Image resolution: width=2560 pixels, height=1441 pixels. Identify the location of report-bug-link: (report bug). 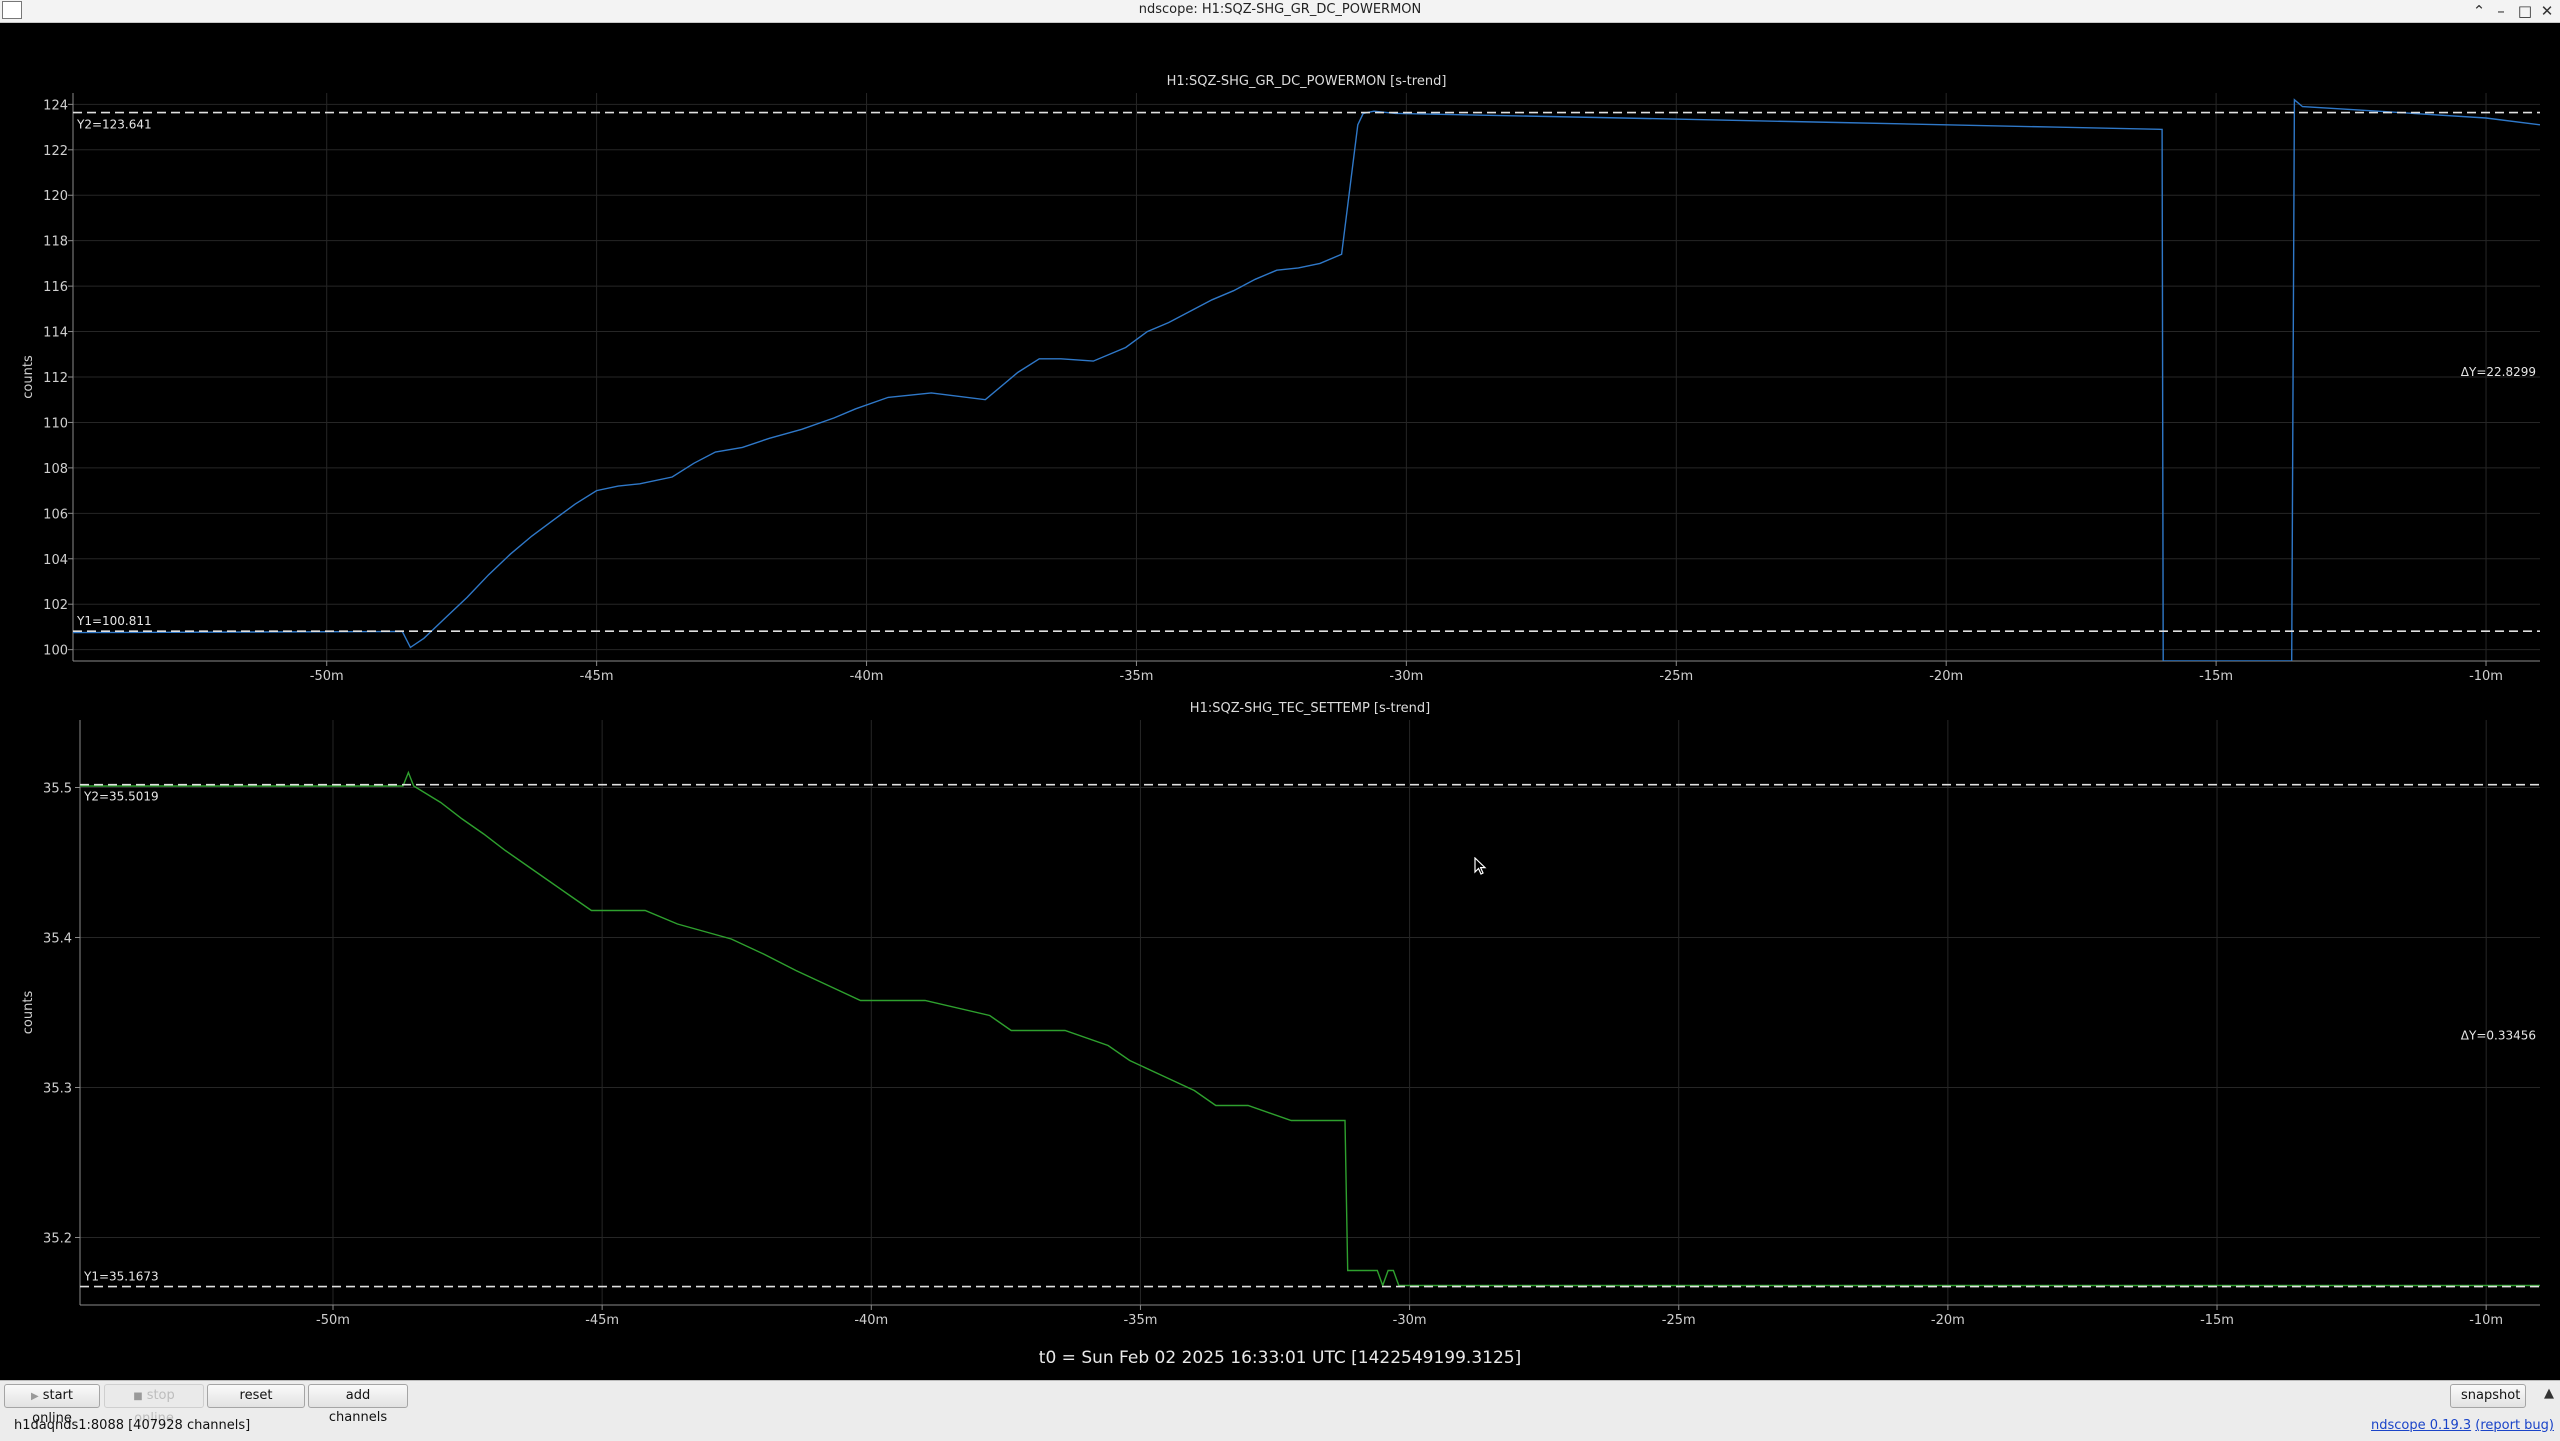
(2514, 1425).